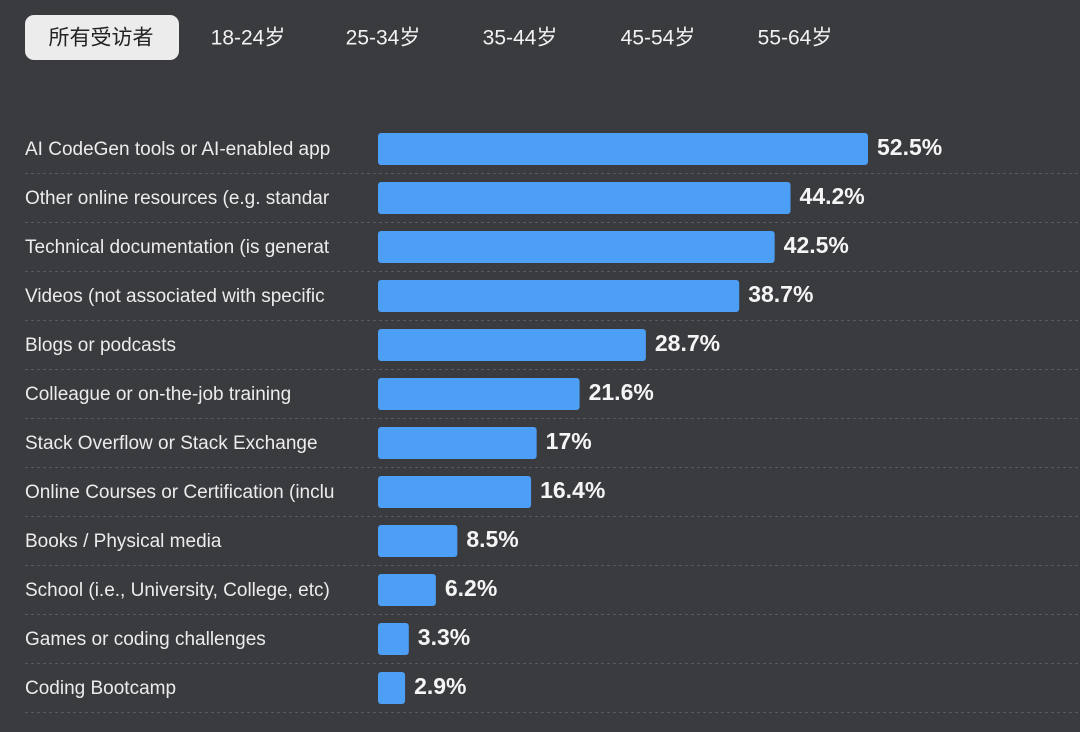 The width and height of the screenshot is (1080, 732). Describe the element at coordinates (658, 38) in the screenshot. I see `tab-label: 45-54岁` at that location.